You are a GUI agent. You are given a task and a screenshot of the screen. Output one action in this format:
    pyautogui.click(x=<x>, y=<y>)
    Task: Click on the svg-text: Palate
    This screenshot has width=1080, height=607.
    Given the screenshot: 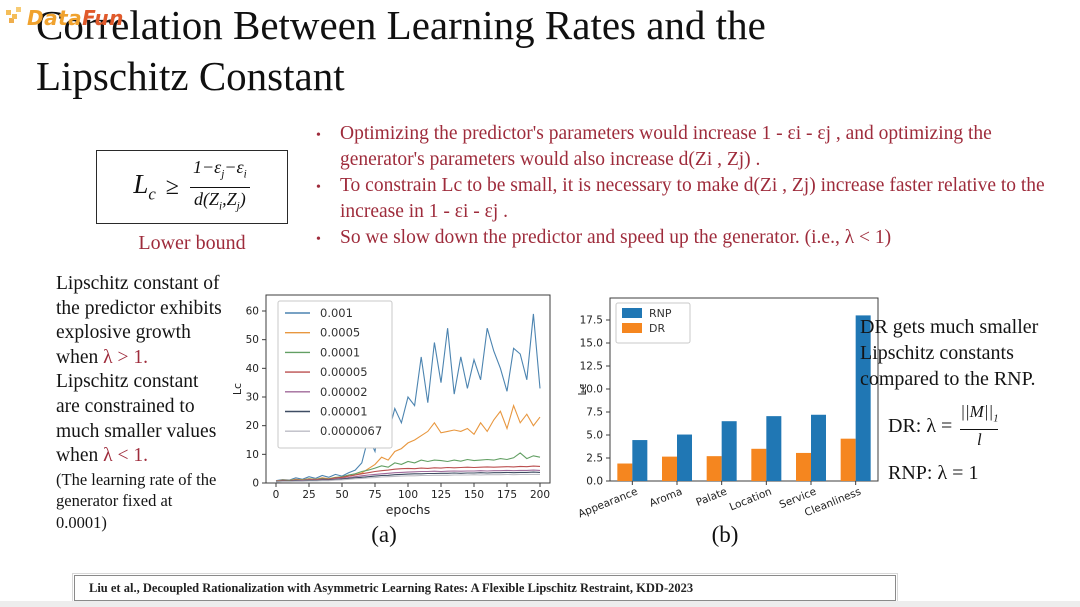 What is the action you would take?
    pyautogui.click(x=711, y=497)
    